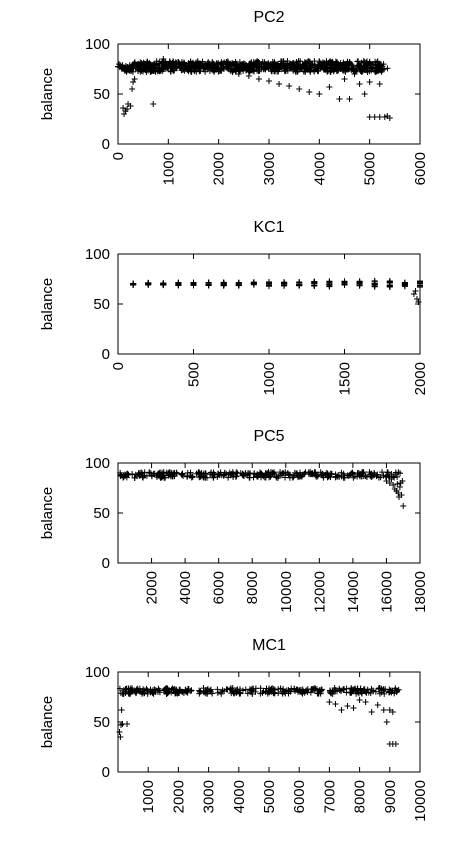  What do you see at coordinates (420, 592) in the screenshot?
I see `x-tick-label: 18000` at bounding box center [420, 592].